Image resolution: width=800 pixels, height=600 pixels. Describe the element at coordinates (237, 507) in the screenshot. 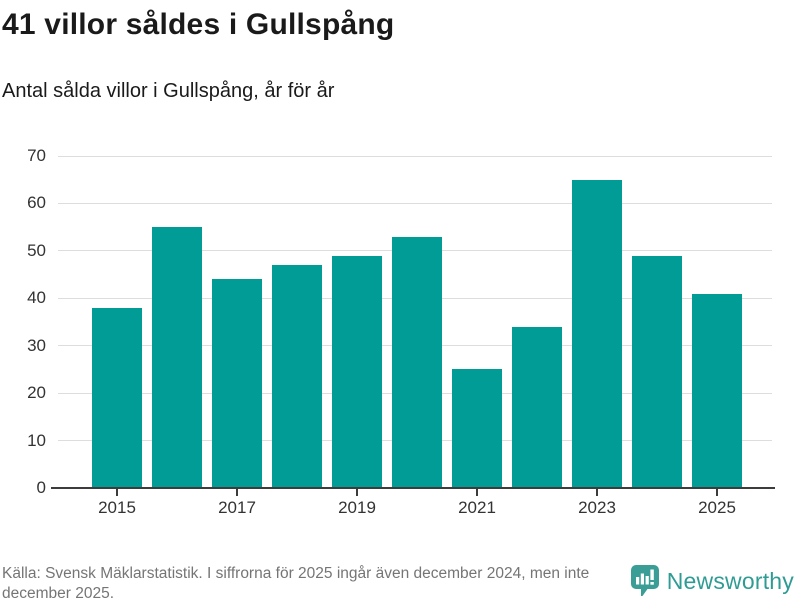

I see `x-axis-tick-label: 2017` at that location.